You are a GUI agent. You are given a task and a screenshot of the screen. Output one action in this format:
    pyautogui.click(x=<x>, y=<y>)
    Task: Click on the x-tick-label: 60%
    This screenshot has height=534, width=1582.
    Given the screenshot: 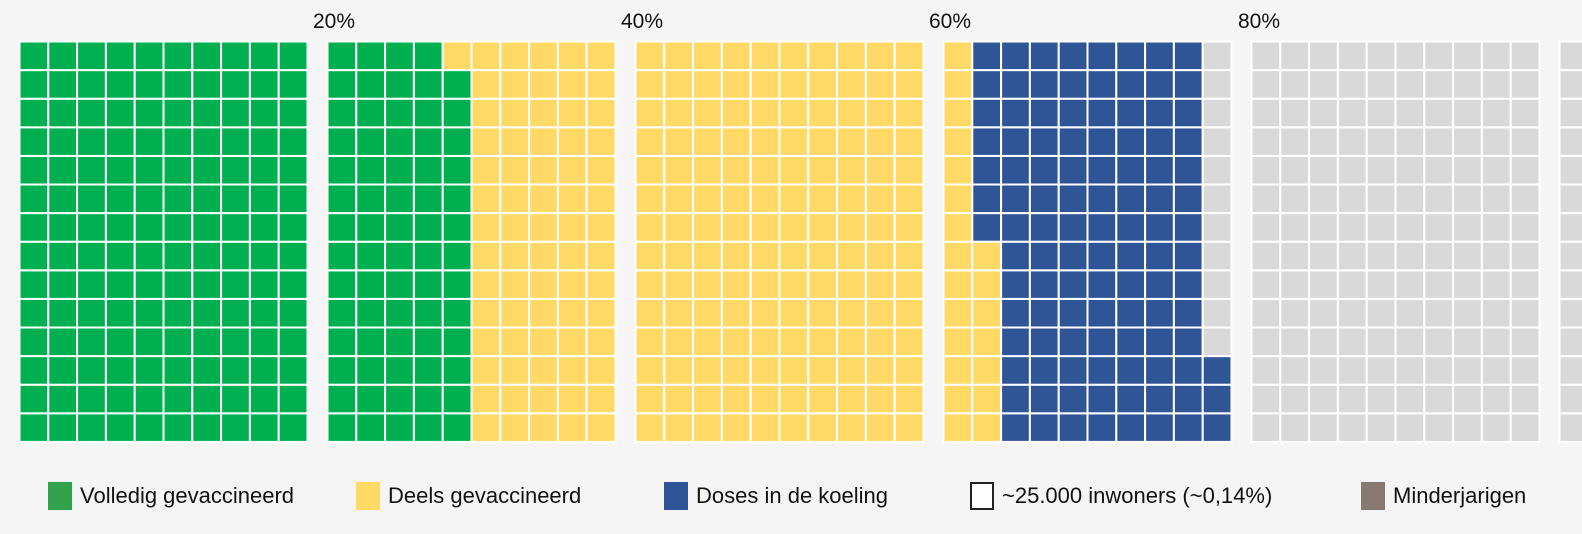 What is the action you would take?
    pyautogui.click(x=950, y=21)
    